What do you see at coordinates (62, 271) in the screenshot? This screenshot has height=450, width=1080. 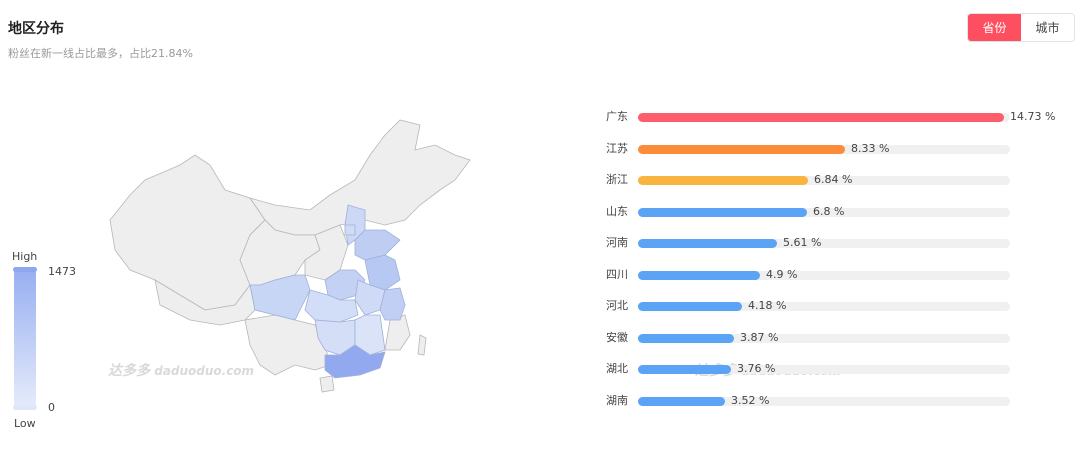 I see `legend-max-value: 1473` at bounding box center [62, 271].